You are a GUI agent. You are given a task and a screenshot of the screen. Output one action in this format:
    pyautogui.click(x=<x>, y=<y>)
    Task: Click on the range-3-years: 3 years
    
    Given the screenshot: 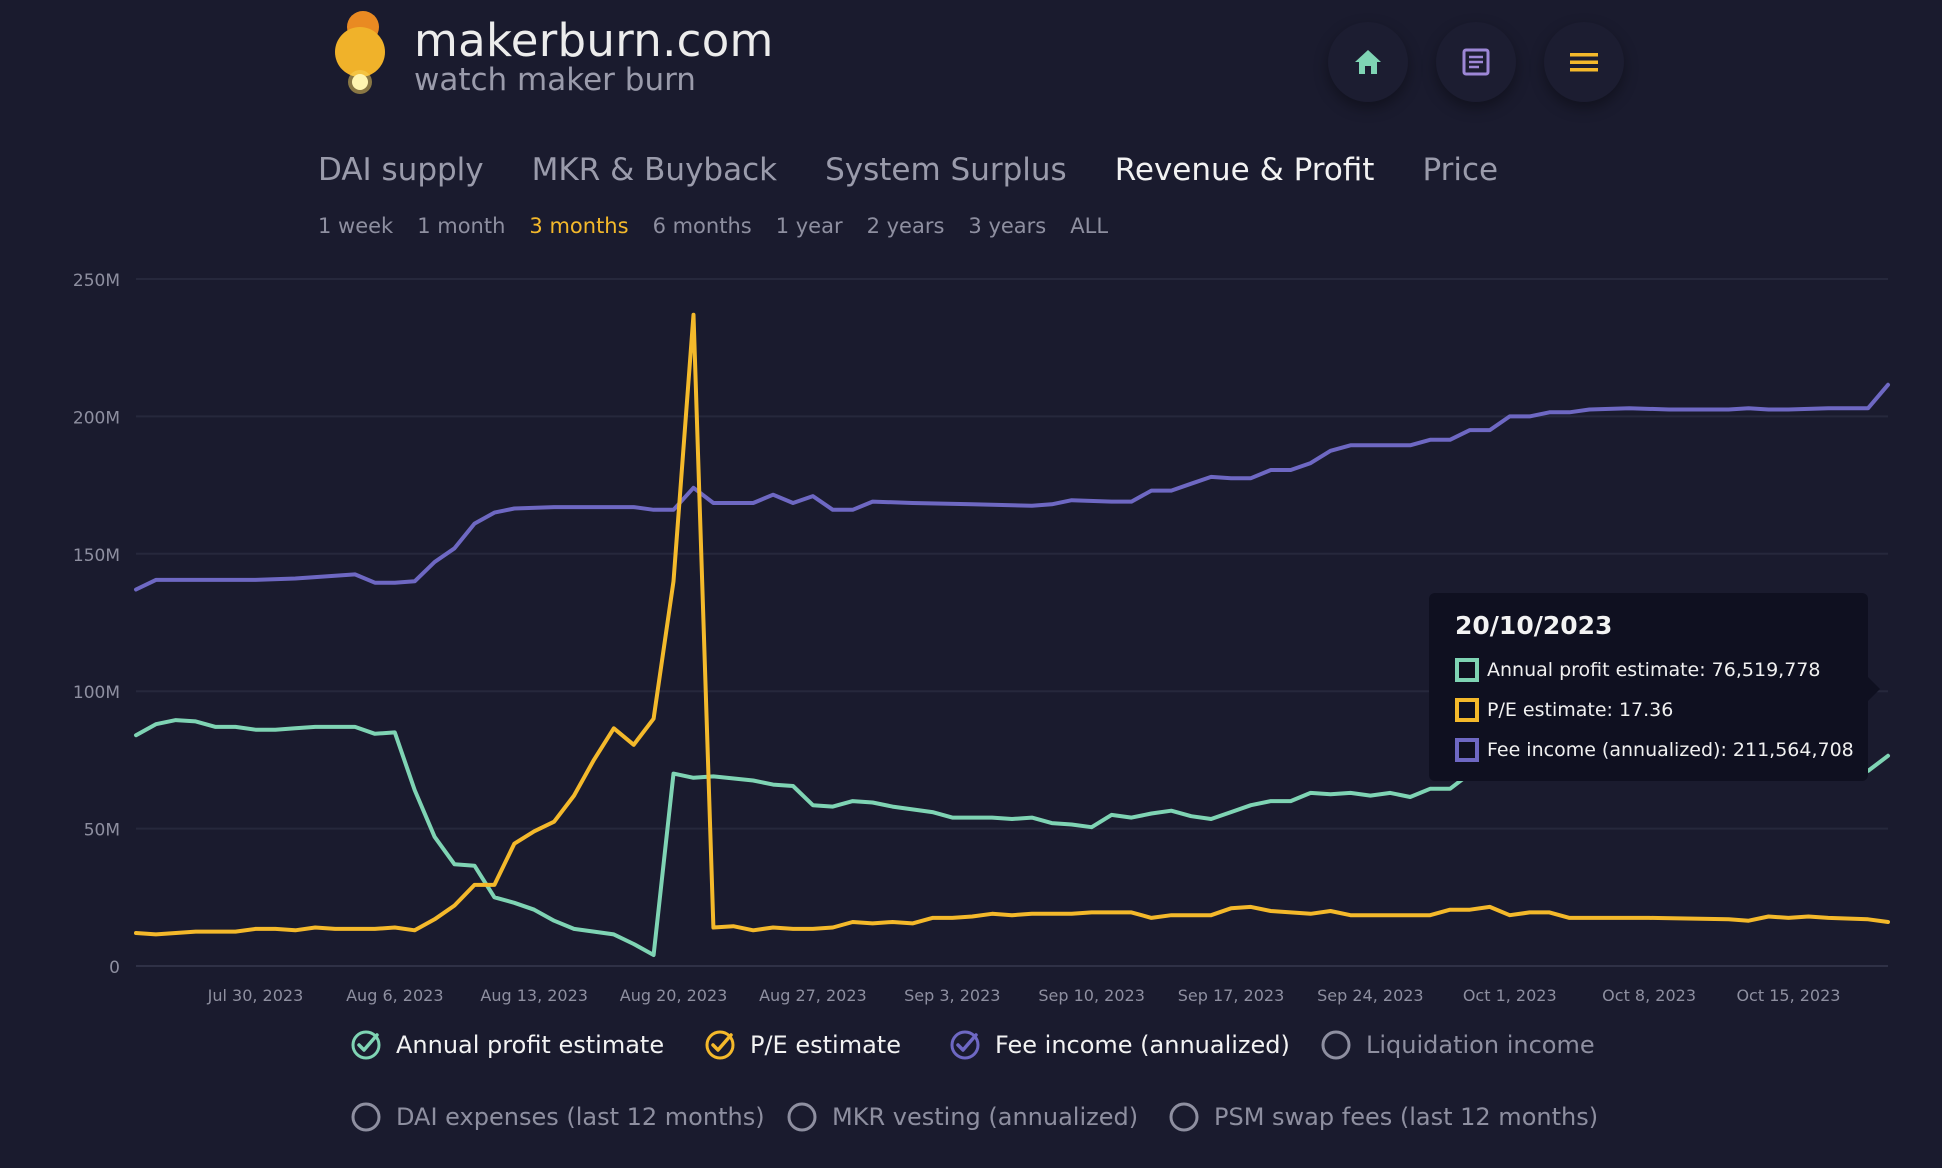 What is the action you would take?
    pyautogui.click(x=1007, y=226)
    